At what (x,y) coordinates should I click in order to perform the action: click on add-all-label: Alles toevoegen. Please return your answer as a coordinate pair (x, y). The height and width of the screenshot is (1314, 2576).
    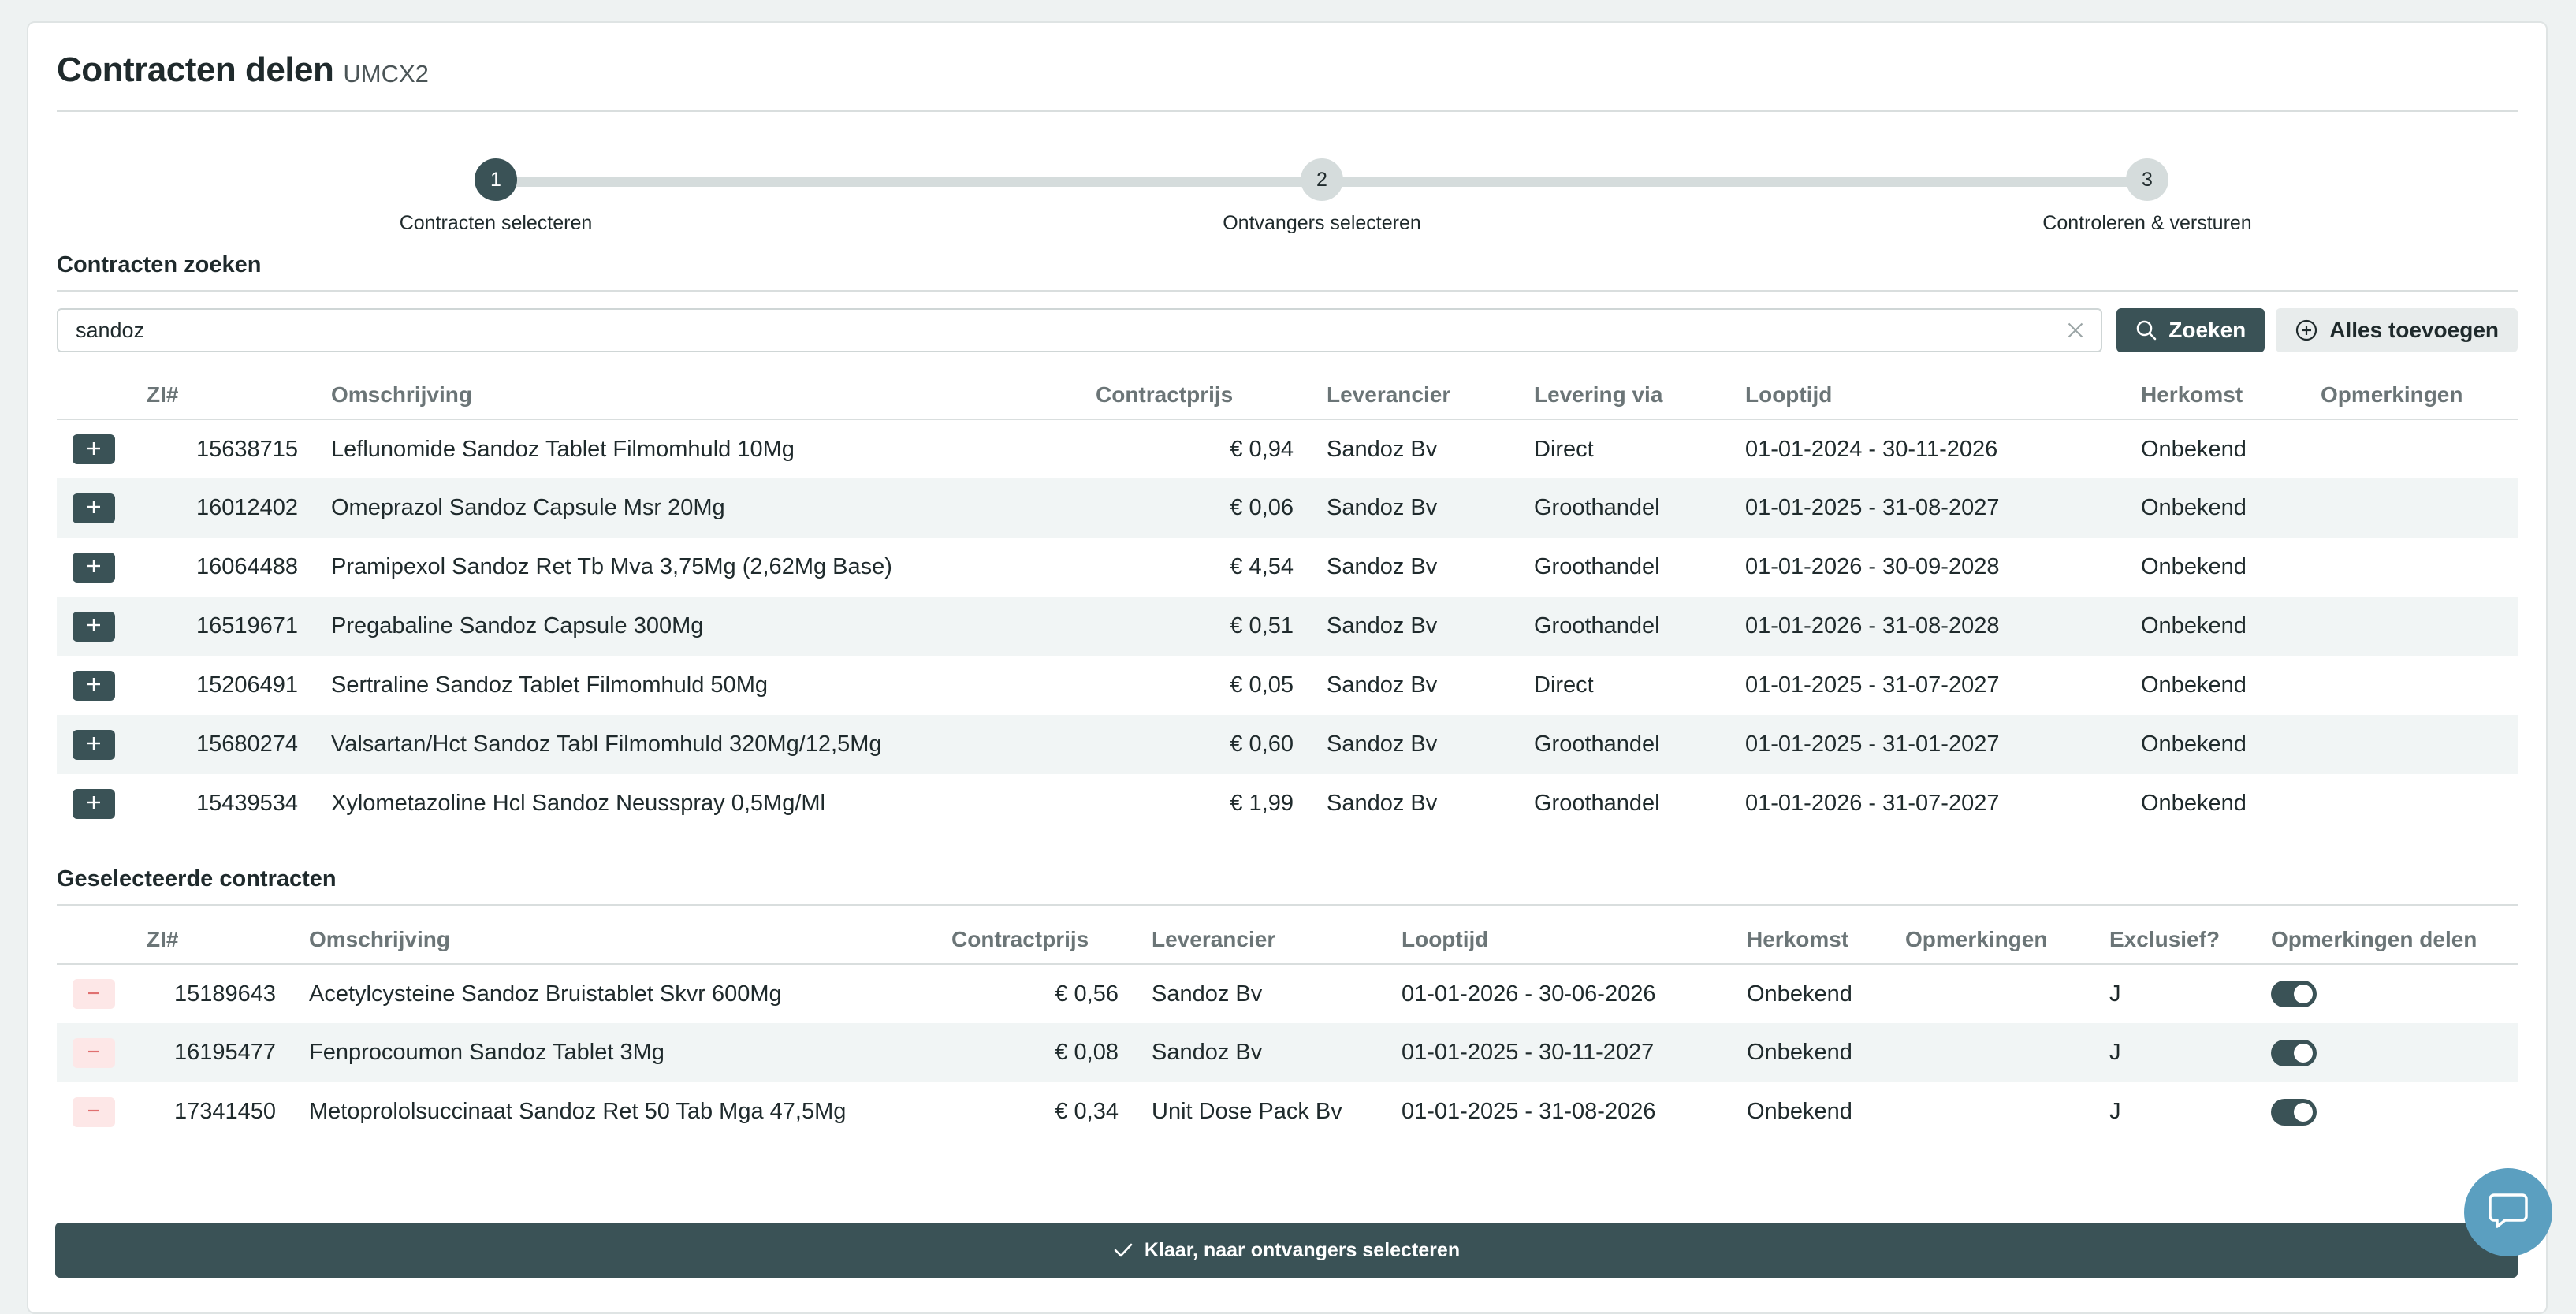
    Looking at the image, I should click on (2414, 330).